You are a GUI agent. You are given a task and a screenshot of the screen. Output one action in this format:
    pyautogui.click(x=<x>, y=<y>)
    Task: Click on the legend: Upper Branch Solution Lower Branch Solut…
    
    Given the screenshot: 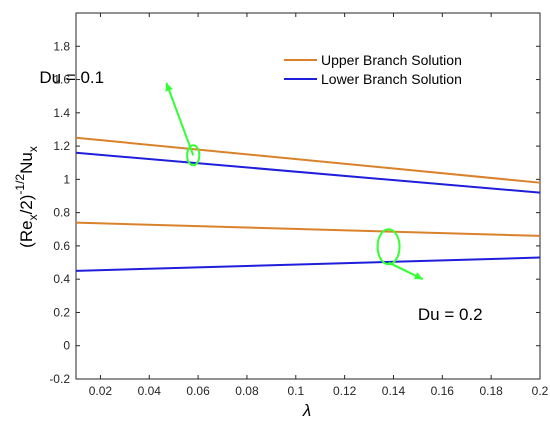 What is the action you would take?
    pyautogui.click(x=373, y=69)
    